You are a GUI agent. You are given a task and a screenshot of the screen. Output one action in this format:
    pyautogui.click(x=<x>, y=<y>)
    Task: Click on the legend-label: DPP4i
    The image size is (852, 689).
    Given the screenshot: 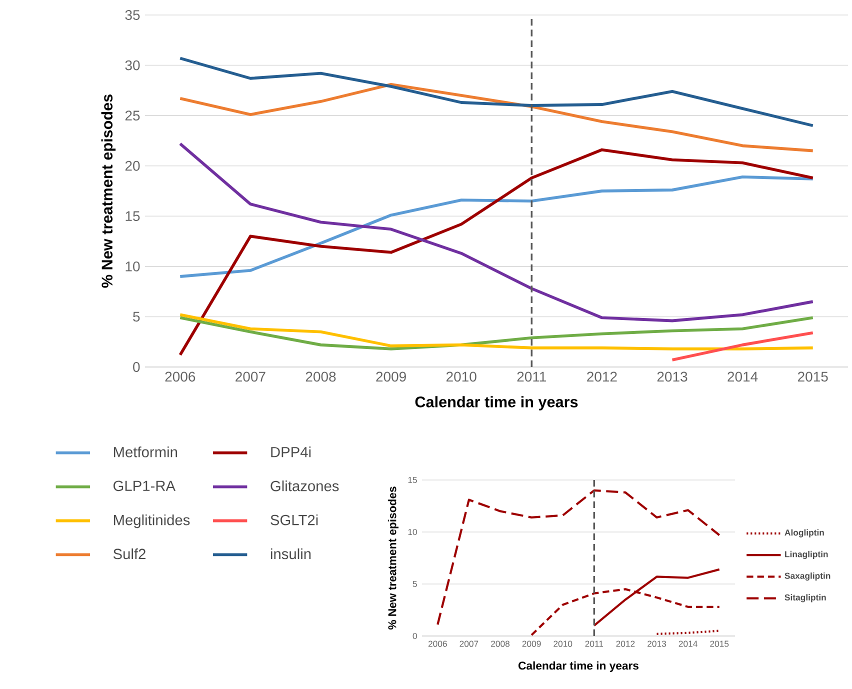 What is the action you would take?
    pyautogui.click(x=291, y=452)
    